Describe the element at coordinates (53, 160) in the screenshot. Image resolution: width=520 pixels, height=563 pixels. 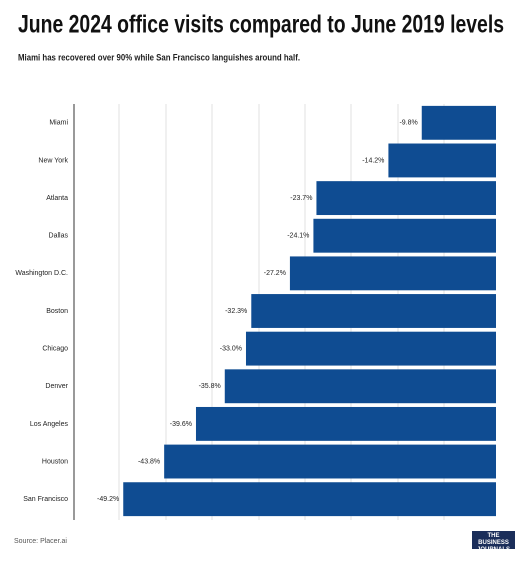
I see `y-tick-label: New York` at that location.